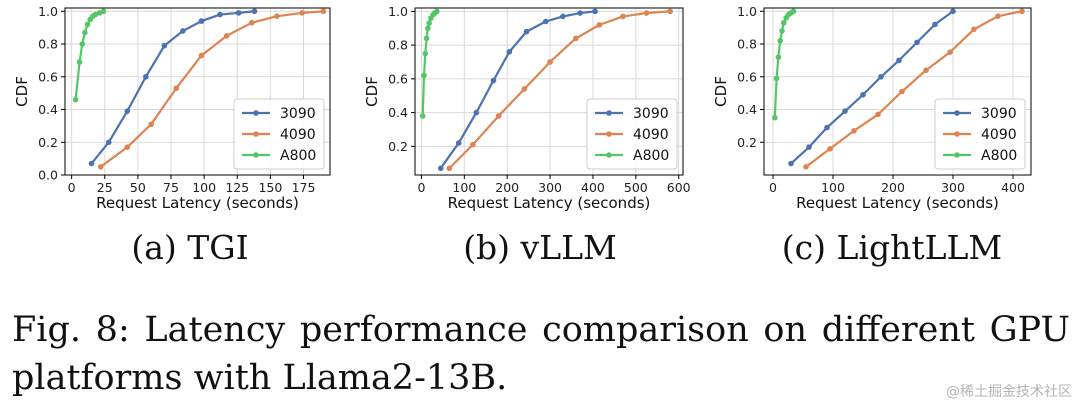 The image size is (1080, 407). Describe the element at coordinates (270, 187) in the screenshot. I see `x-tick-label: 150` at that location.